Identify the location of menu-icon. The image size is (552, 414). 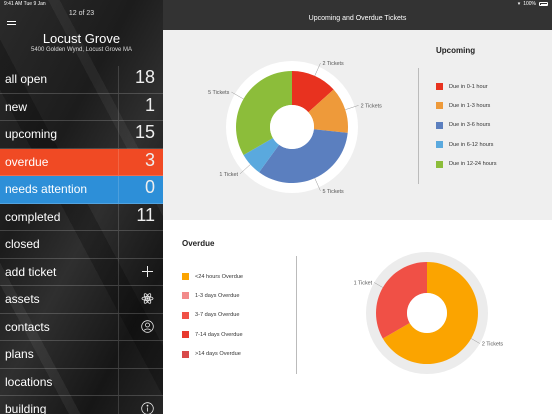
(11, 24).